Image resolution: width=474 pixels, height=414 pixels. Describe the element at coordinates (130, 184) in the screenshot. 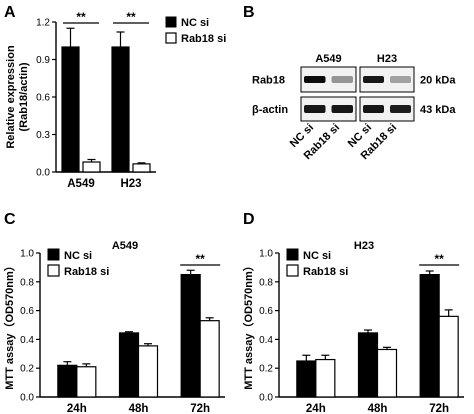

I see `category-label: H23` at that location.